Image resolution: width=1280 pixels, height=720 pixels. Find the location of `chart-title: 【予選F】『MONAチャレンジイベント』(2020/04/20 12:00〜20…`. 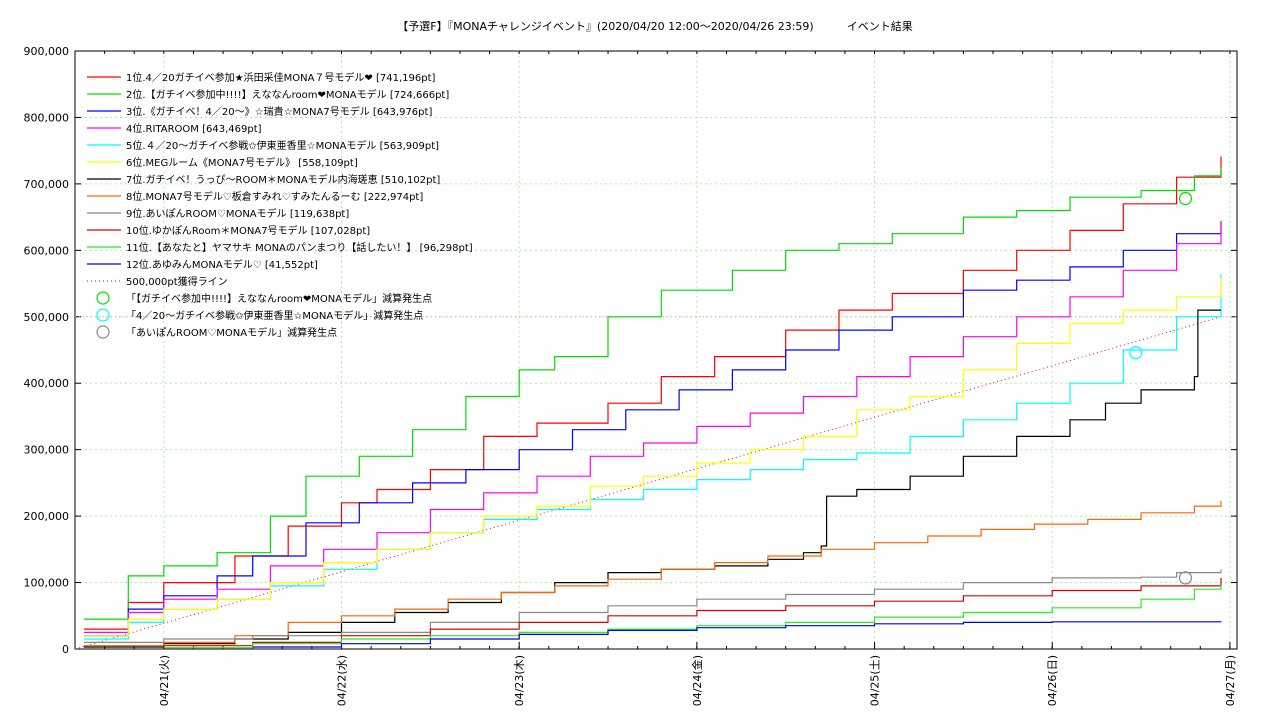

chart-title: 【予選F】『MONAチャレンジイベント』(2020/04/20 12:00〜20… is located at coordinates (654, 26).